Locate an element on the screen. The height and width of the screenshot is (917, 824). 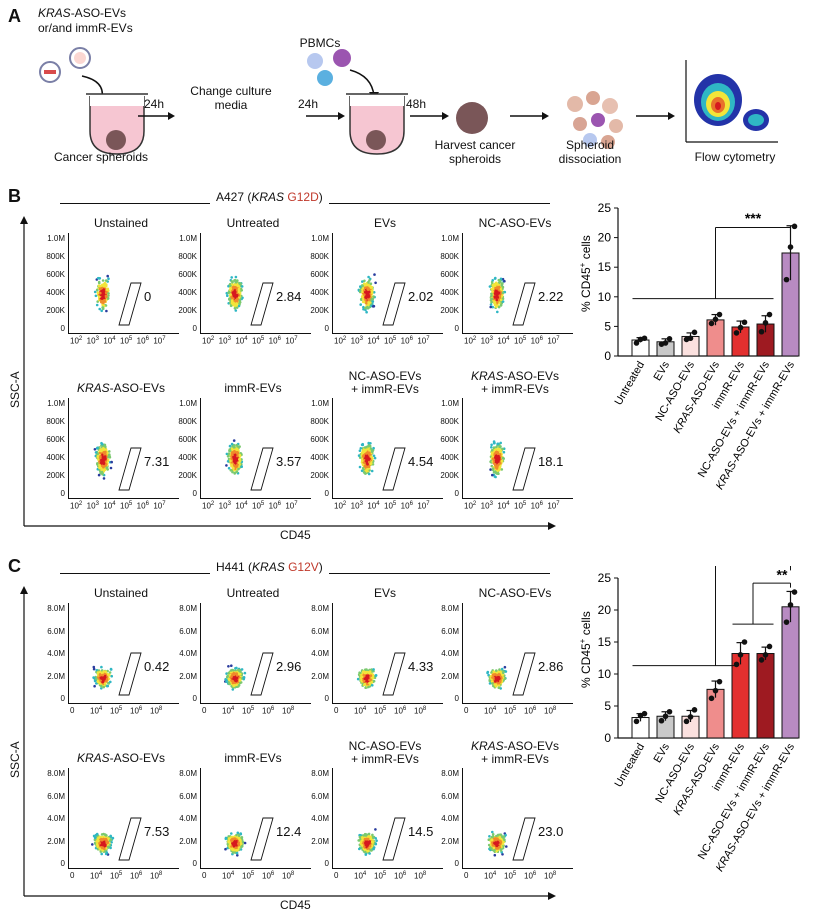
flow-plot-title-line1: NC-ASO-EVs is located at coordinates (385, 376).